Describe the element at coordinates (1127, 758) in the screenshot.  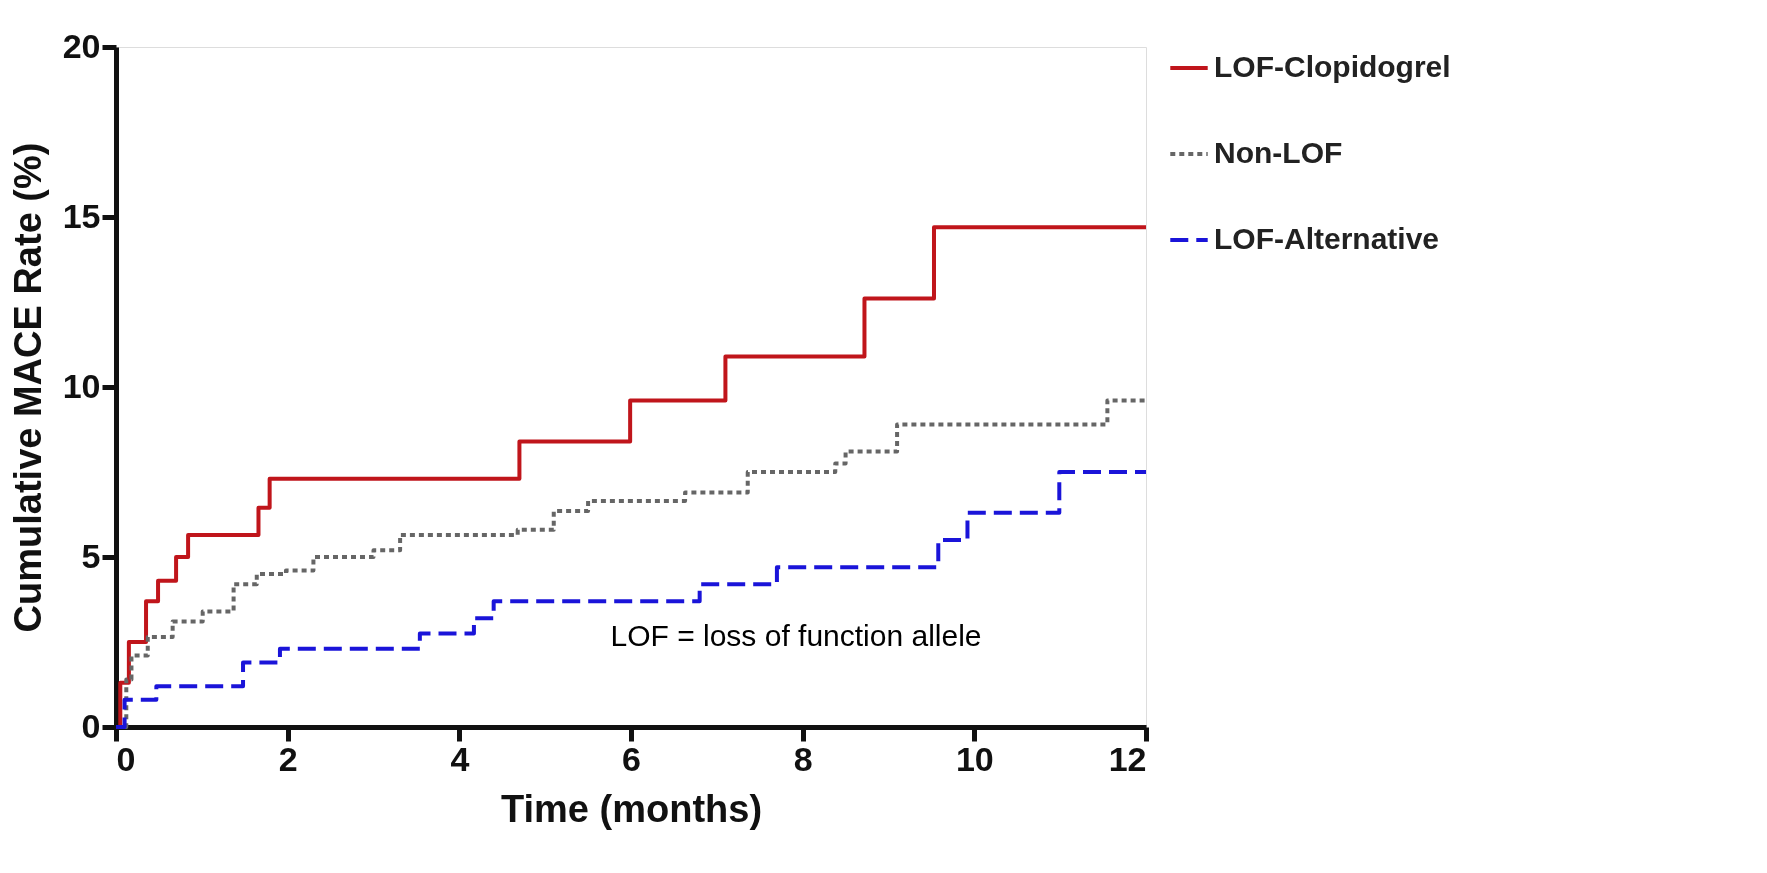
I see `x-tick-label: 12` at that location.